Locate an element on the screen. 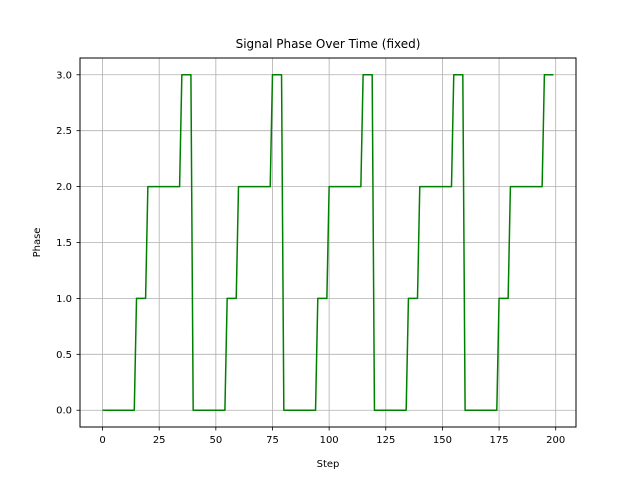  y-tick-label: 1.0 is located at coordinates (64, 299).